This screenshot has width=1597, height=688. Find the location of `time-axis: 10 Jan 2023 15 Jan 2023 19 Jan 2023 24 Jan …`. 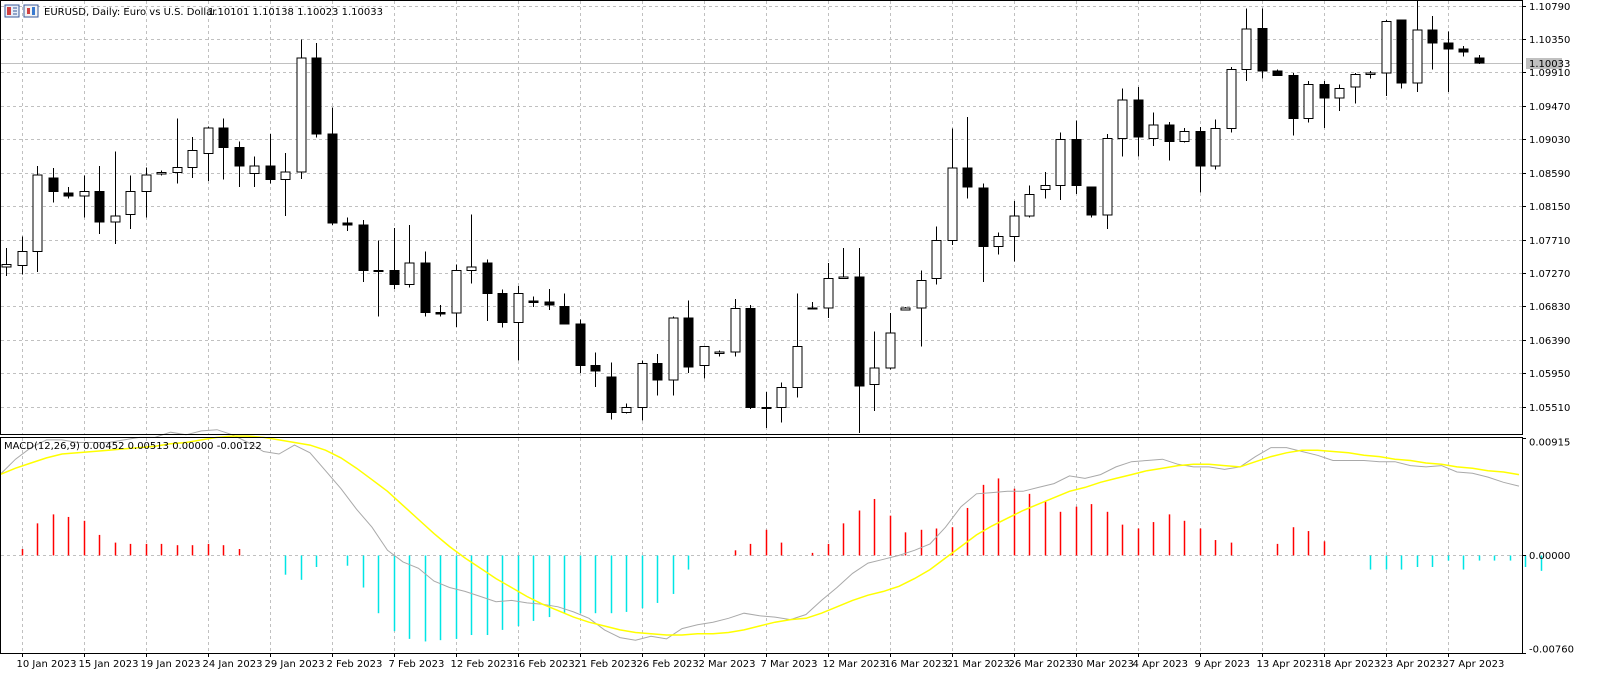

time-axis: 10 Jan 2023 15 Jan 2023 19 Jan 2023 24 Jan … is located at coordinates (761, 662).